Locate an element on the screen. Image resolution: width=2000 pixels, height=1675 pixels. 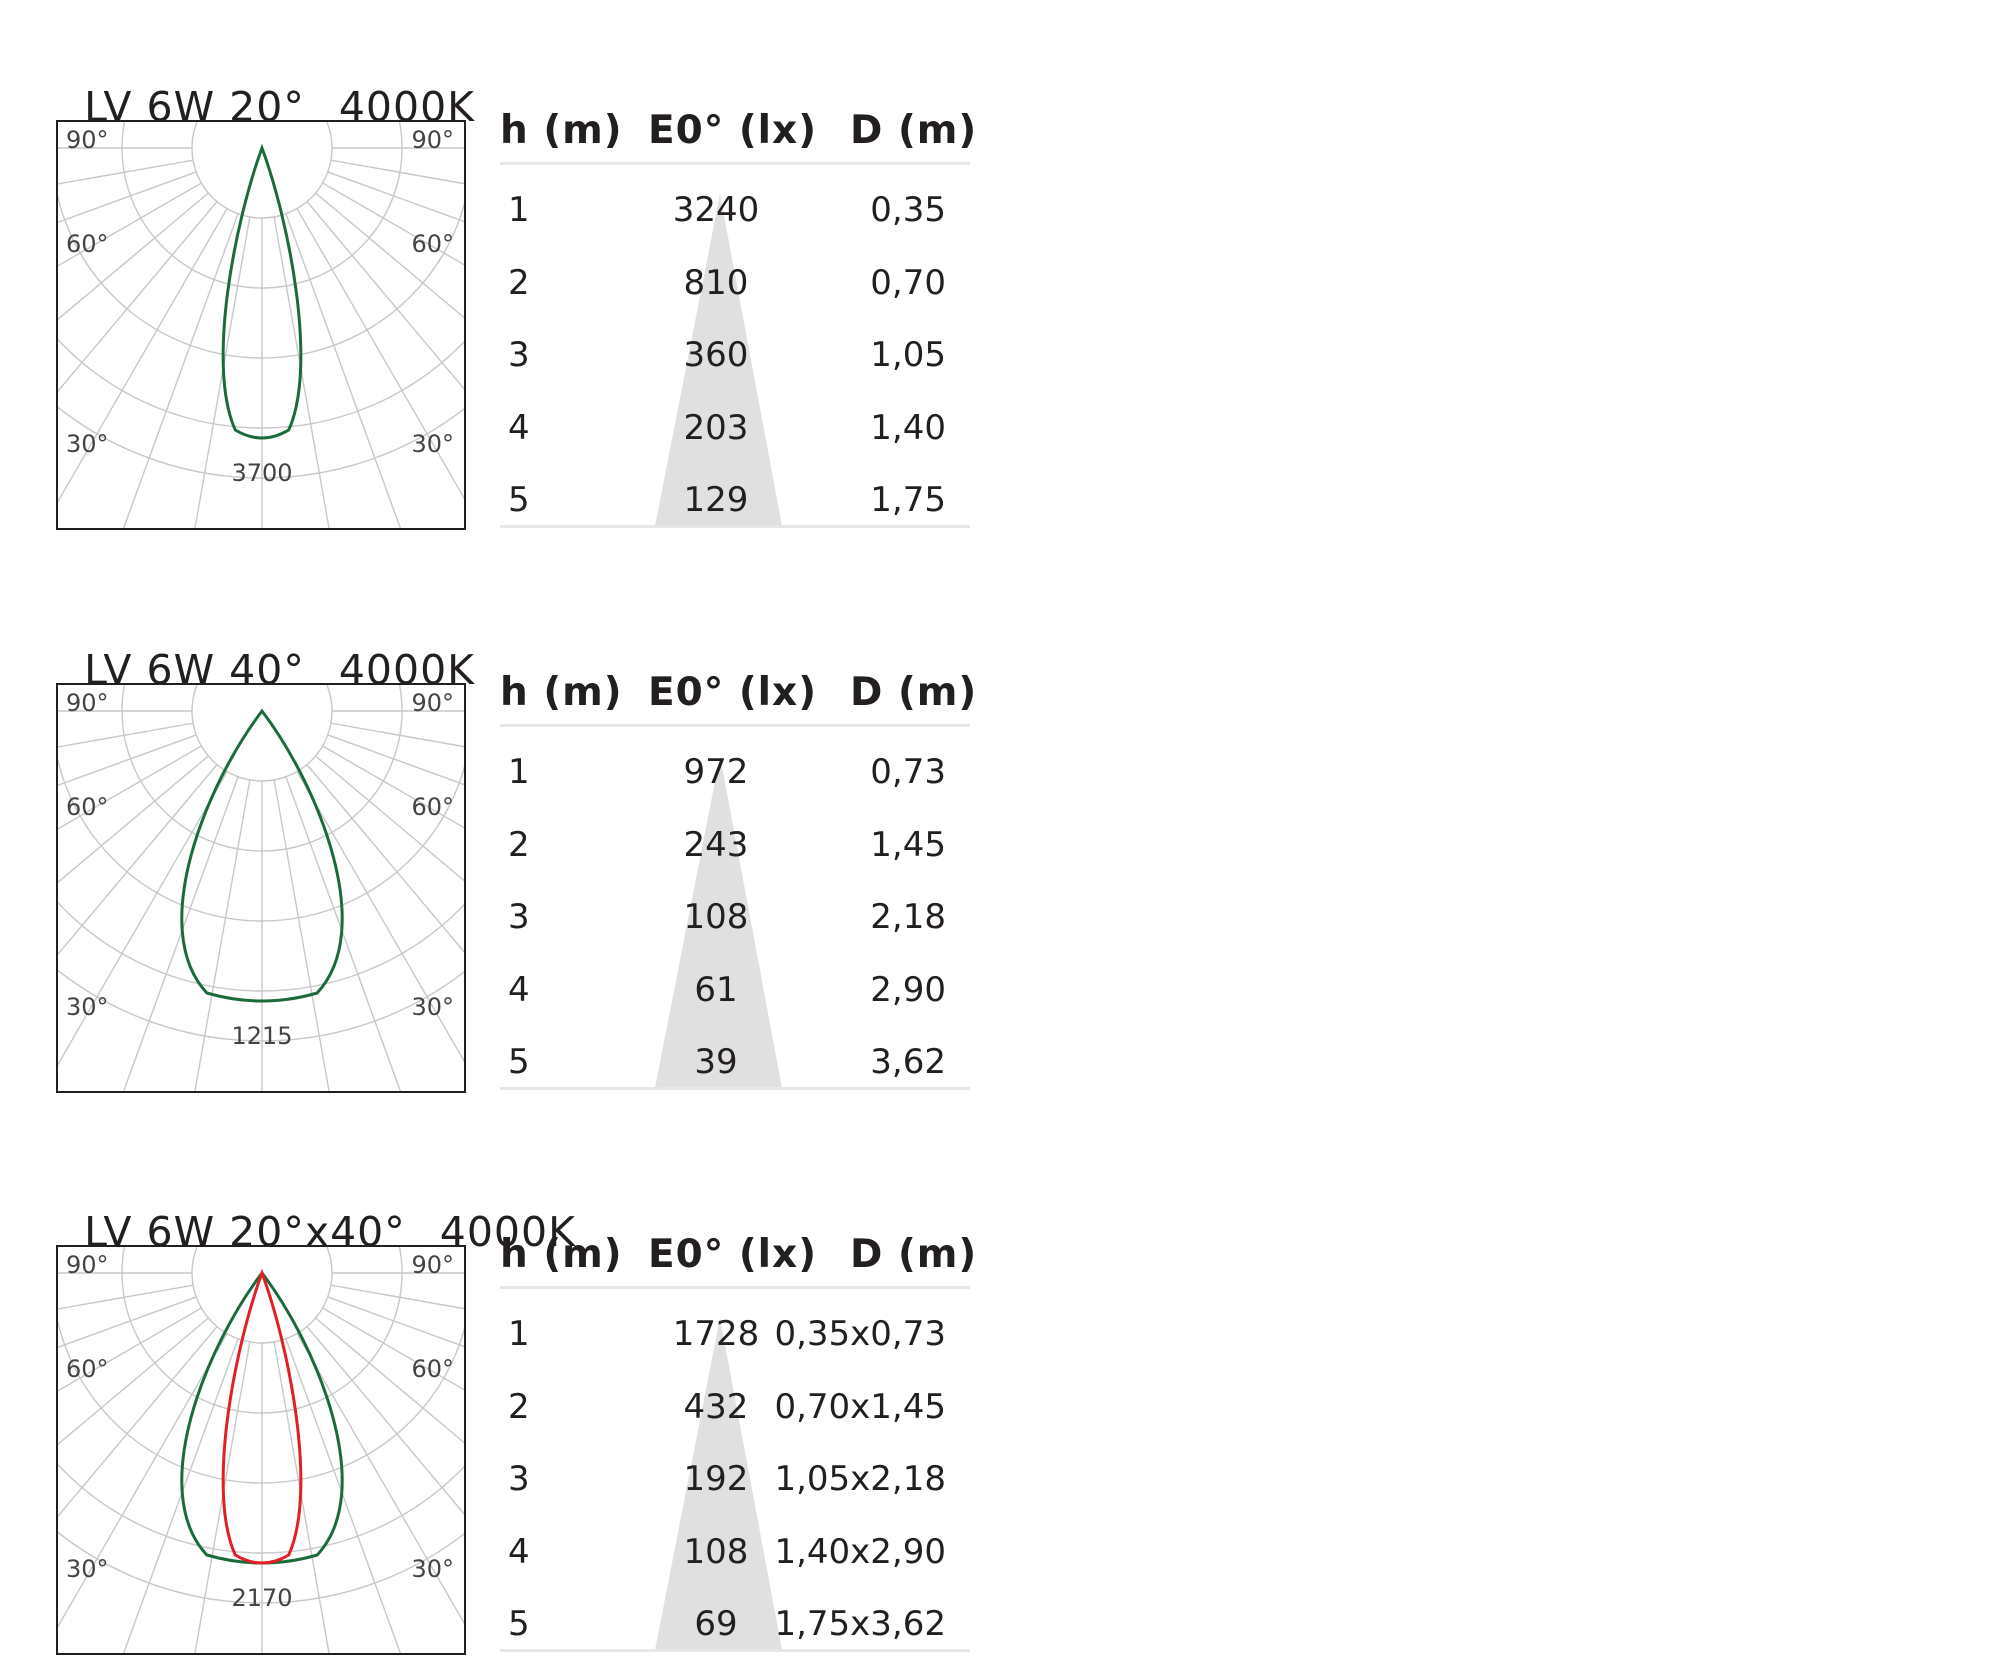
peak-intensity-label: 3700 is located at coordinates (261, 473).